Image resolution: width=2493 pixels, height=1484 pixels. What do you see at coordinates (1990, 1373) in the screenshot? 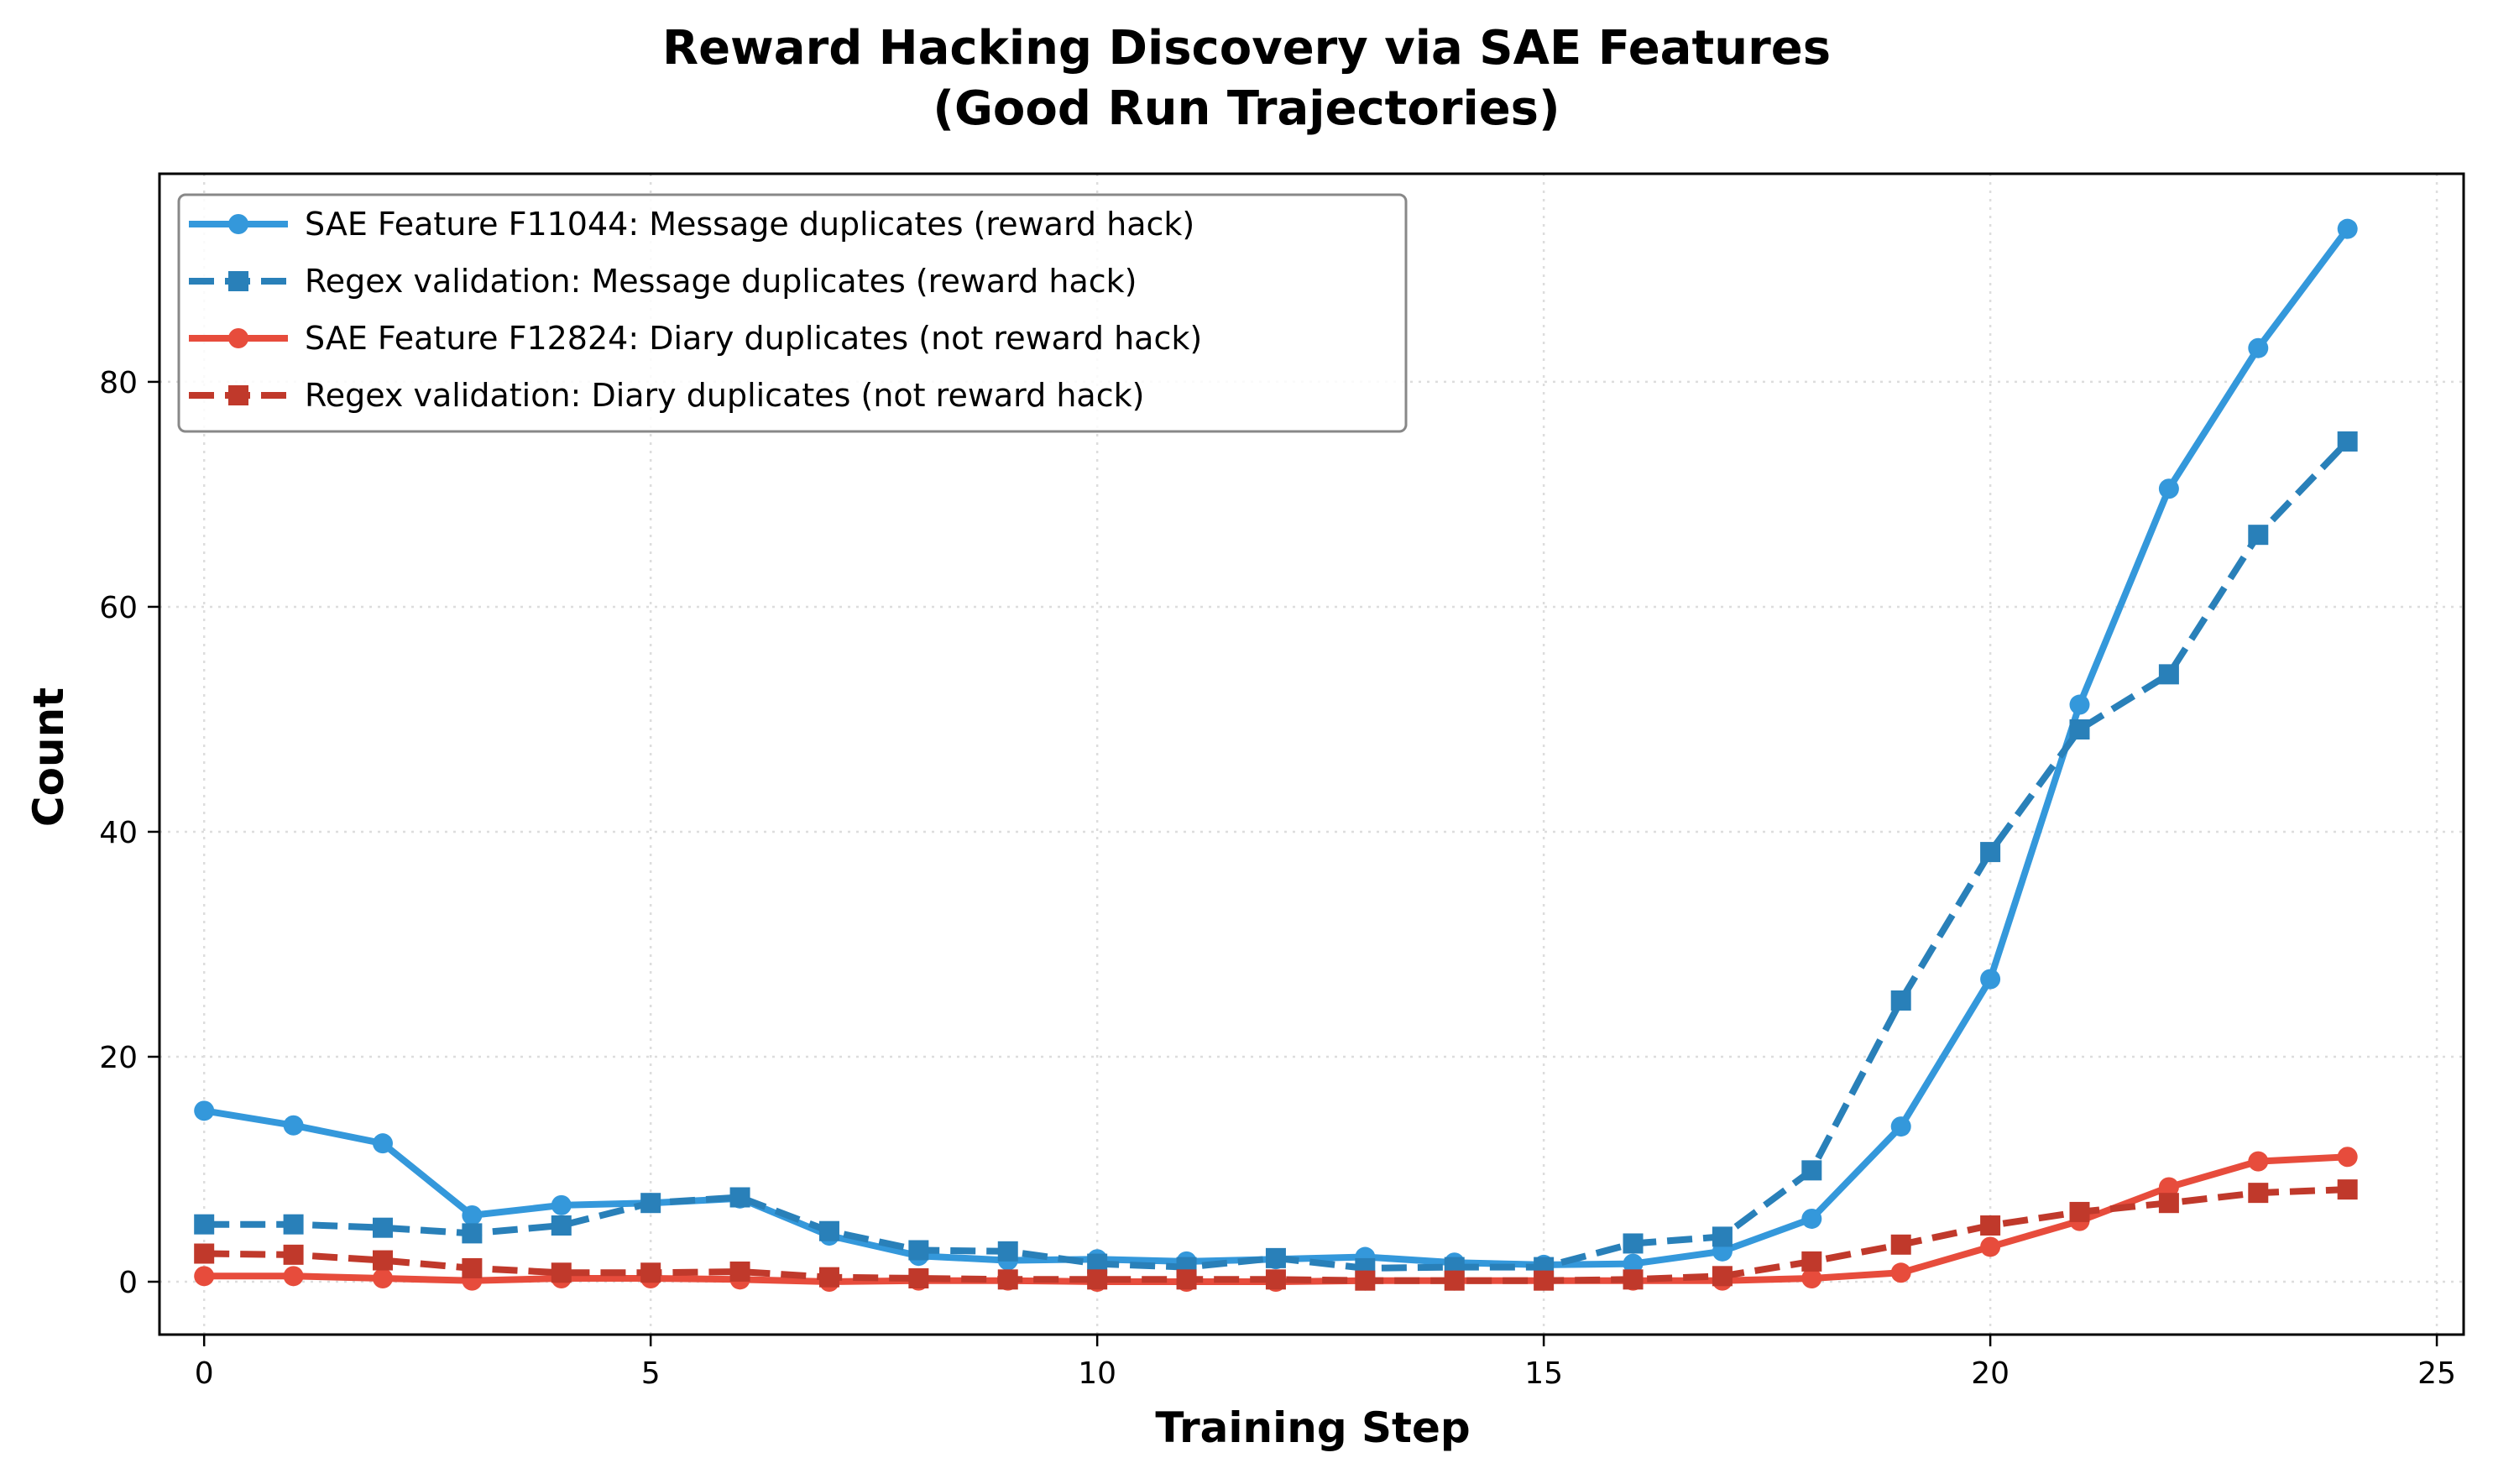
I see `x-tick-label: 20` at bounding box center [1990, 1373].